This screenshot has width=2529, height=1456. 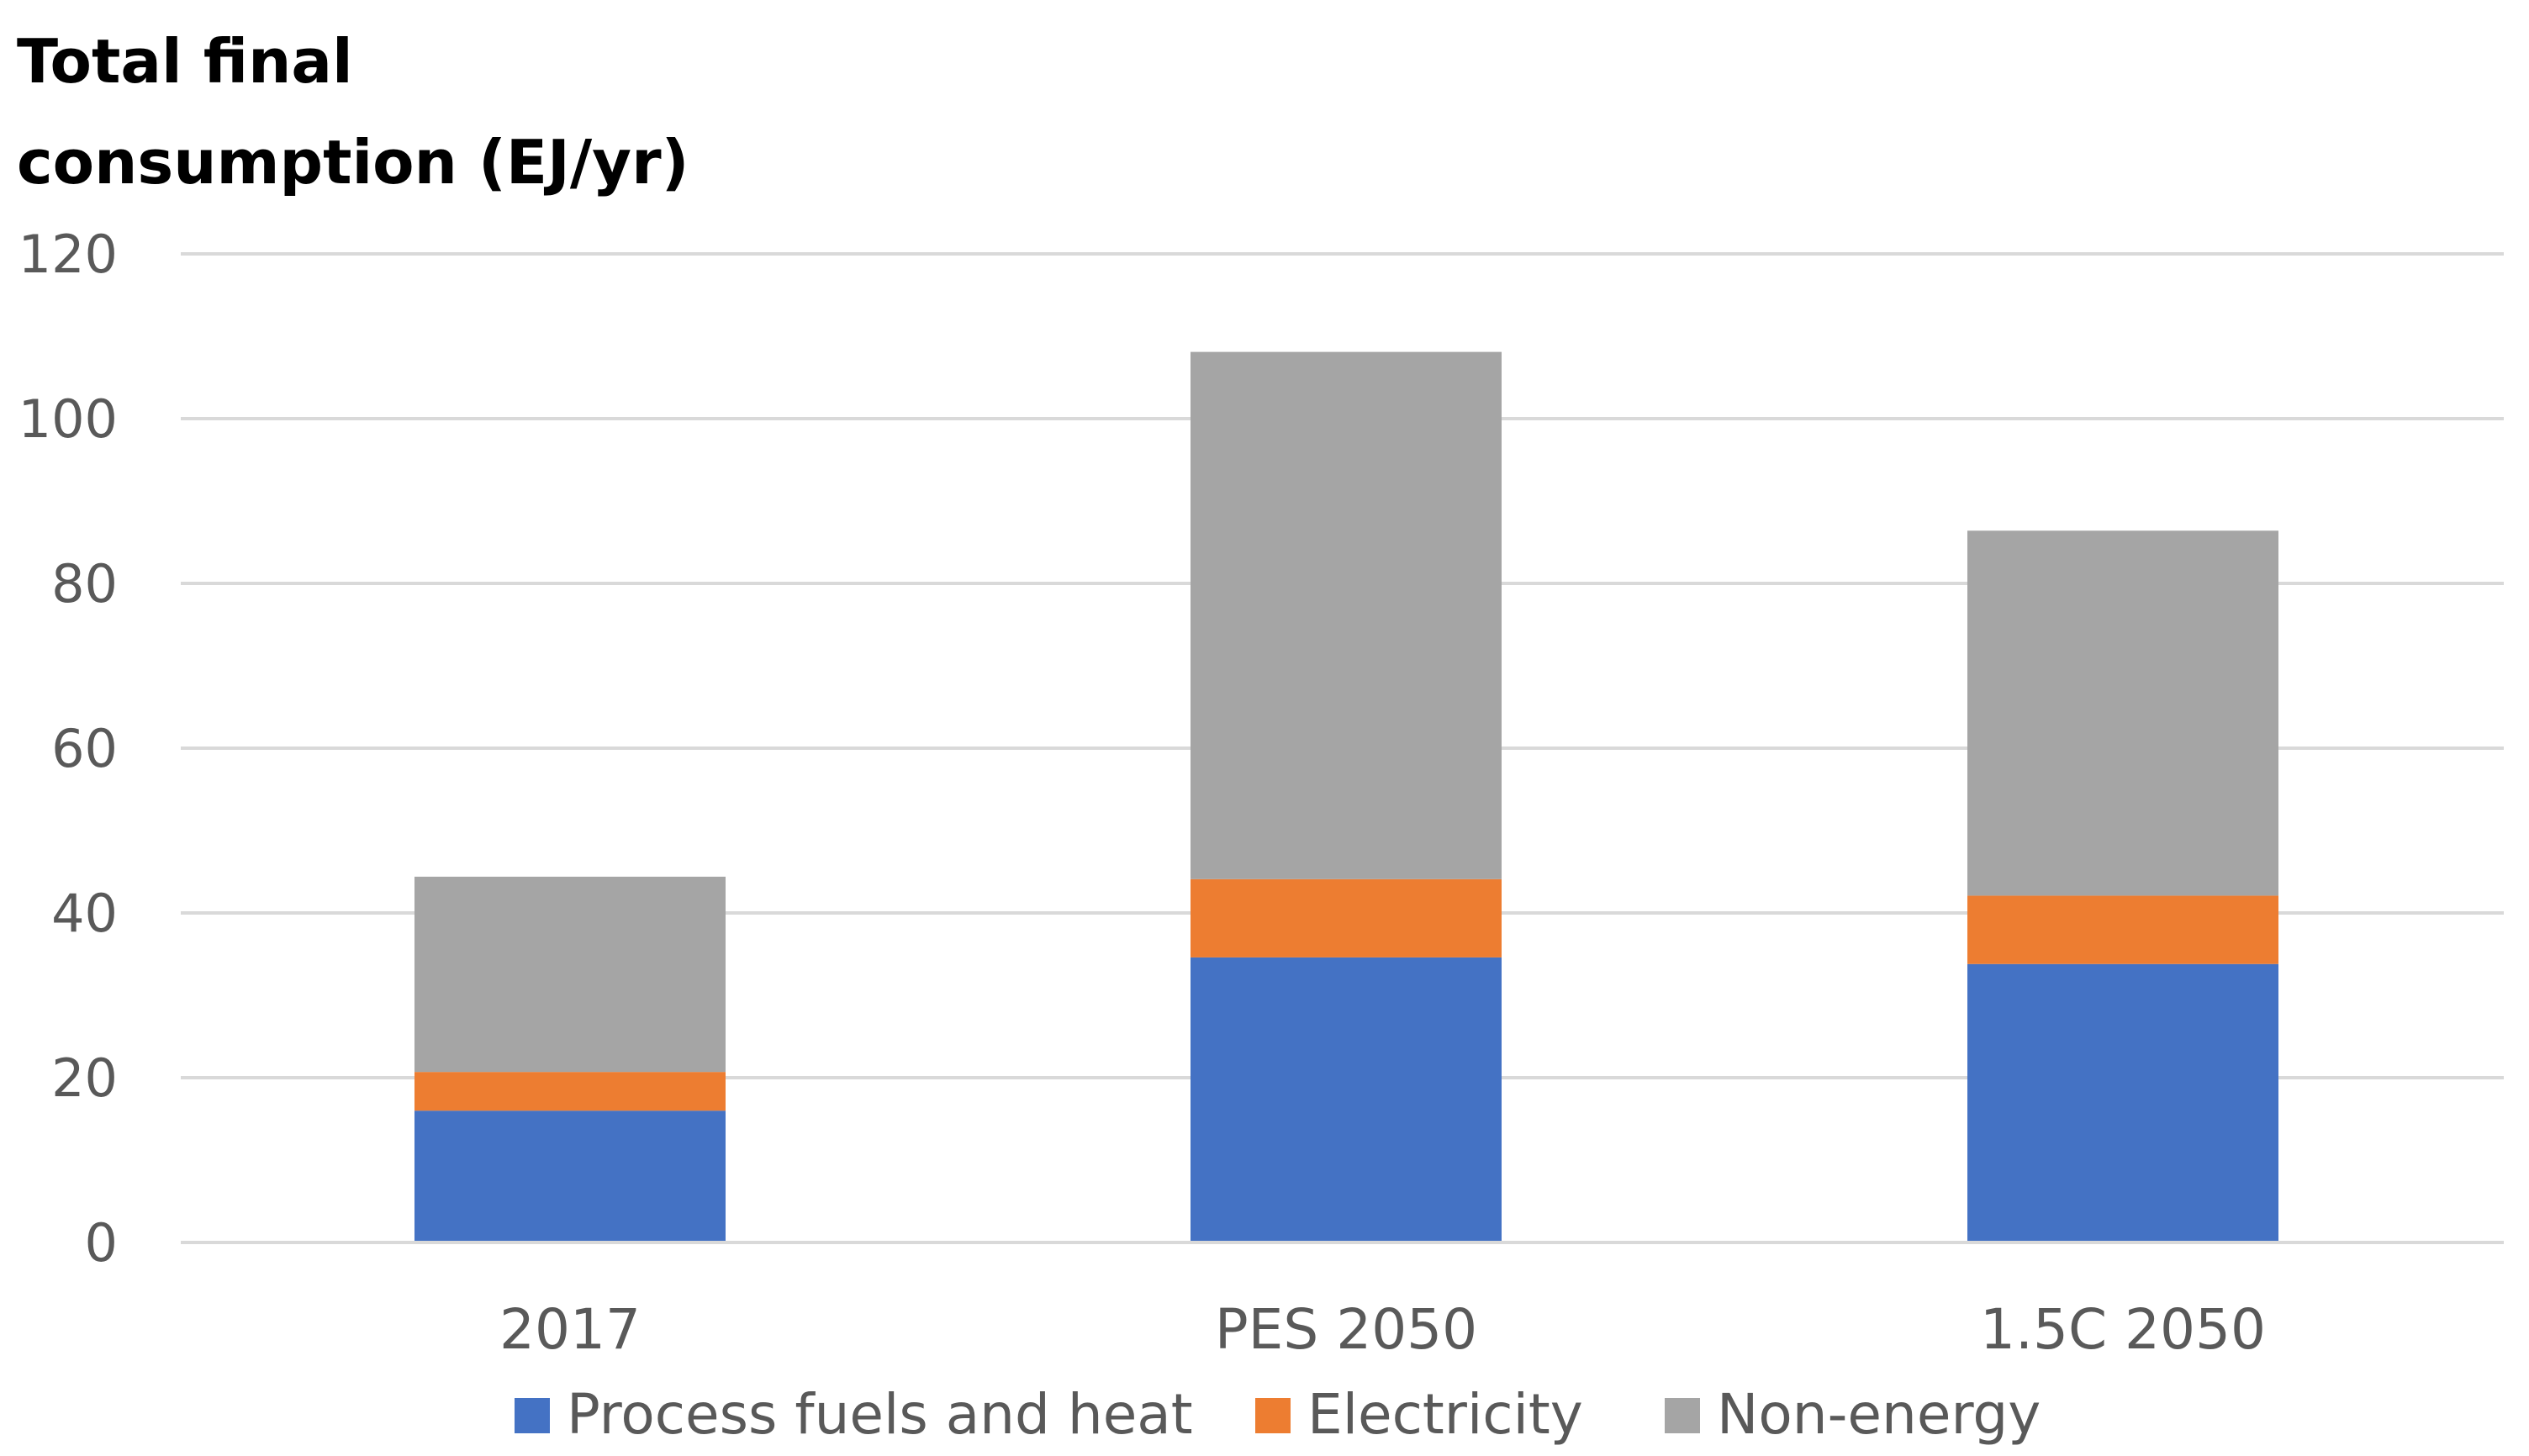 What do you see at coordinates (84, 584) in the screenshot?
I see `y-tick-label: 80` at bounding box center [84, 584].